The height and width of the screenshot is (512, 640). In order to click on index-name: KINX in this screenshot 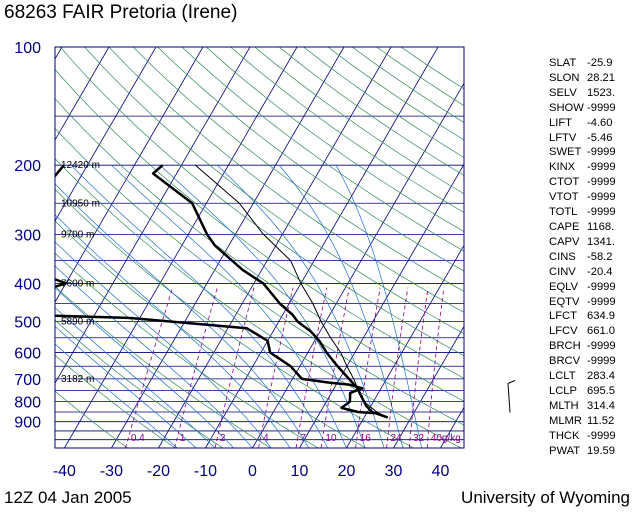, I will do `click(562, 167)`.